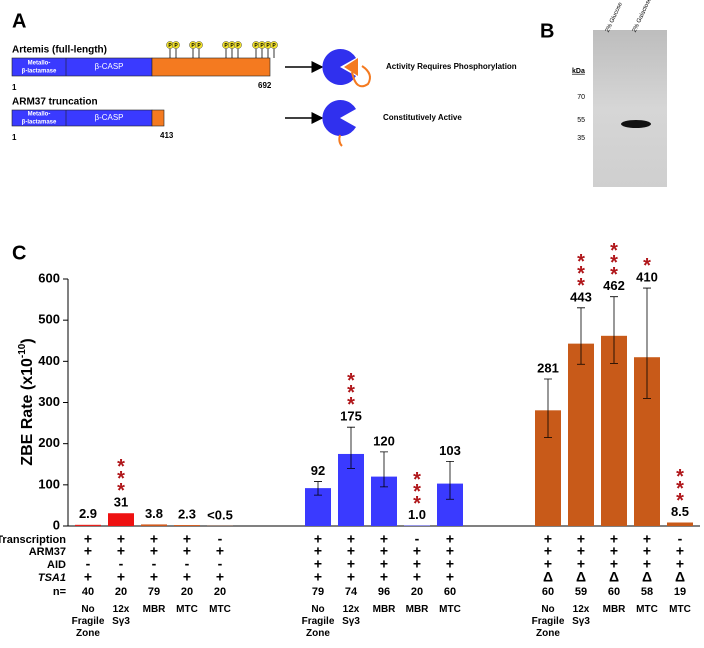  What do you see at coordinates (265, 85) in the screenshot?
I see `position-label: 692` at bounding box center [265, 85].